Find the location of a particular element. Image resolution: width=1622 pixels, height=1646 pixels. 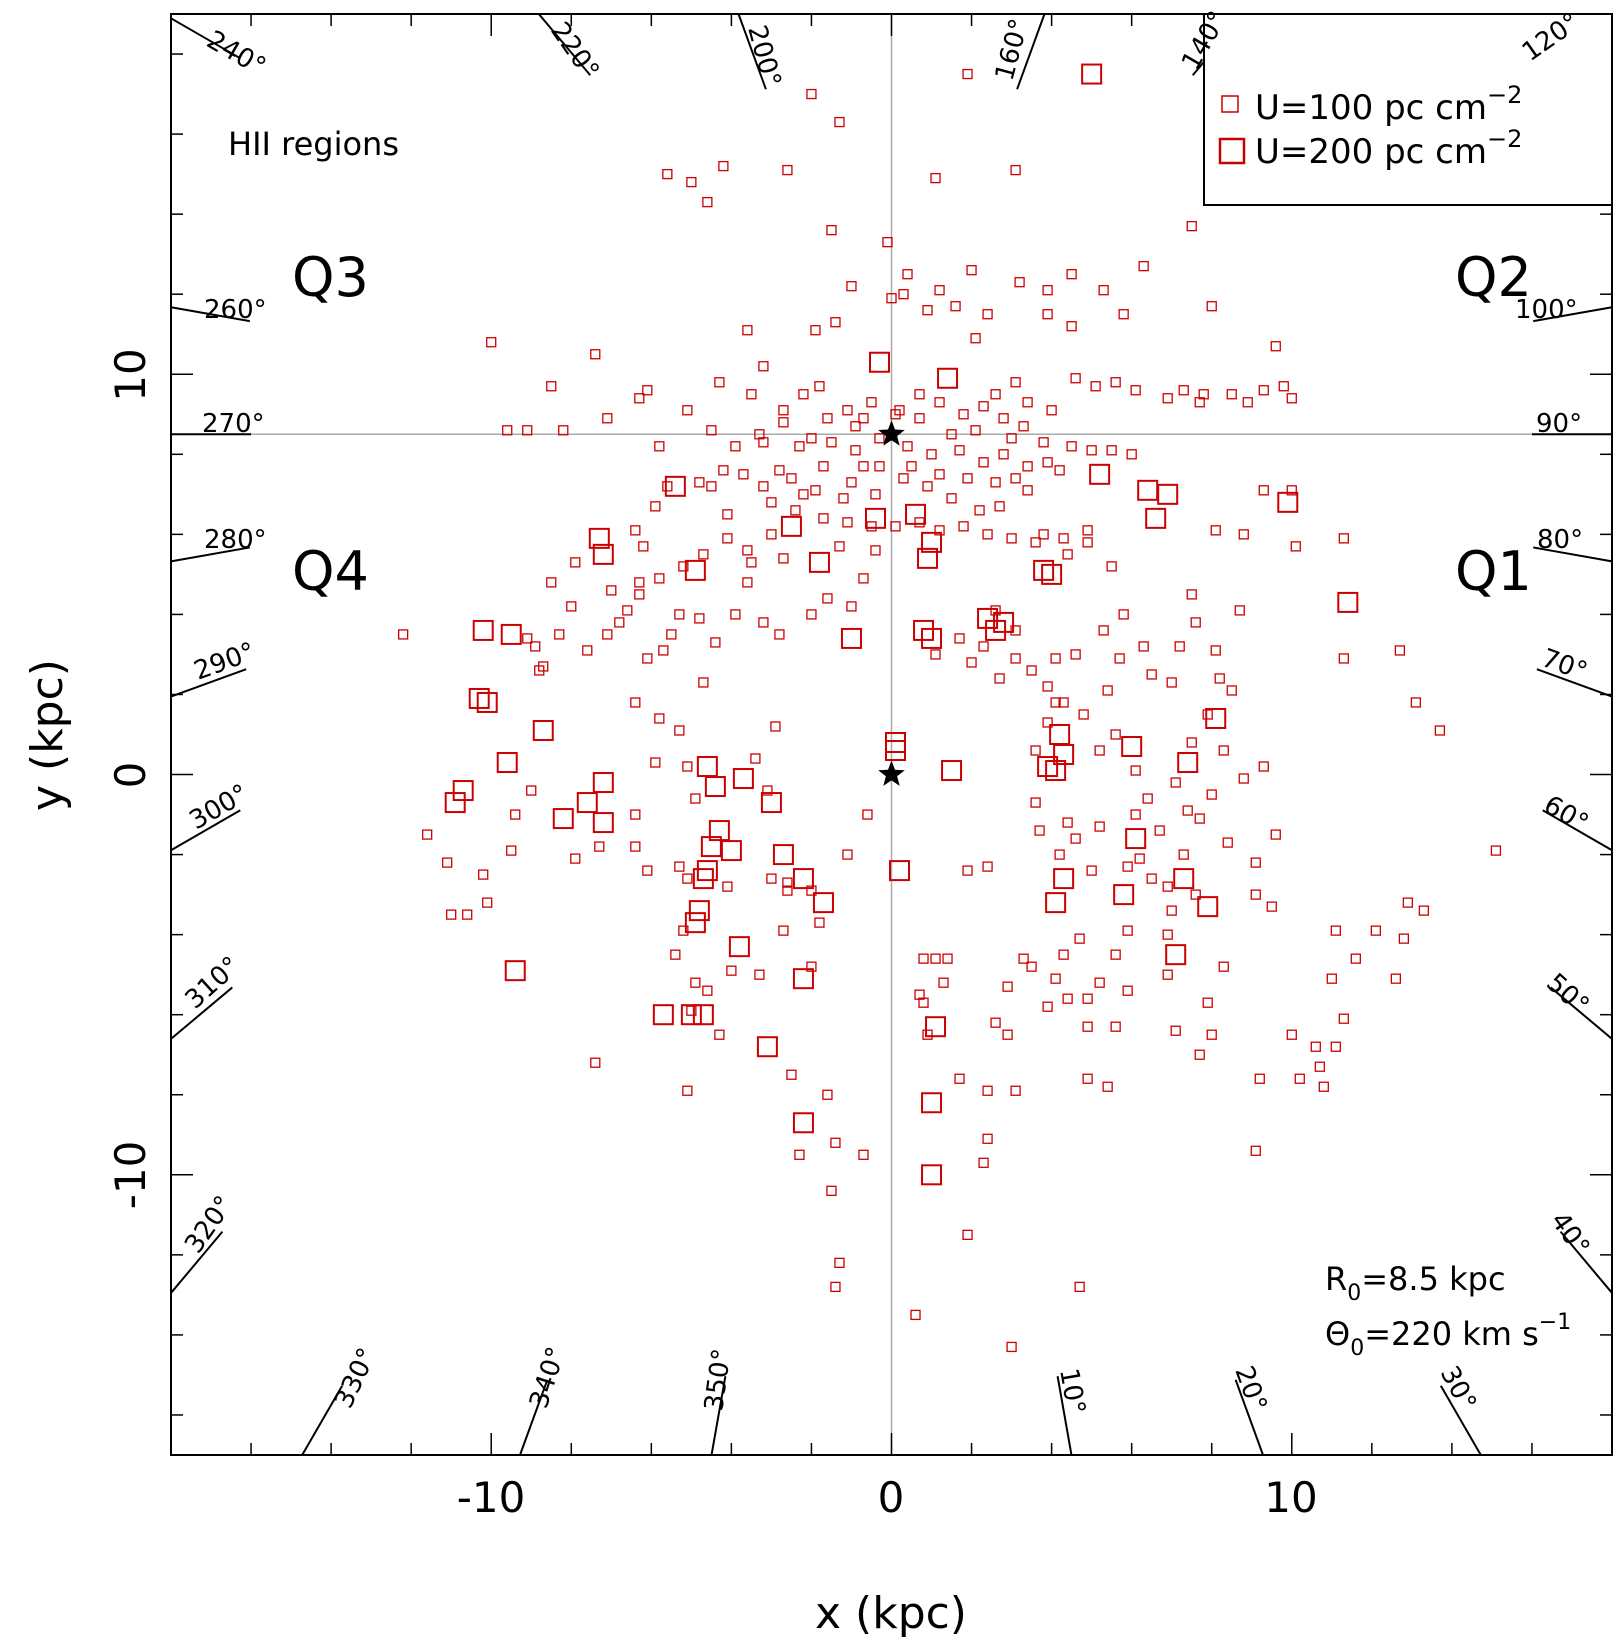

y-tick-label: -10 is located at coordinates (130, 1175).